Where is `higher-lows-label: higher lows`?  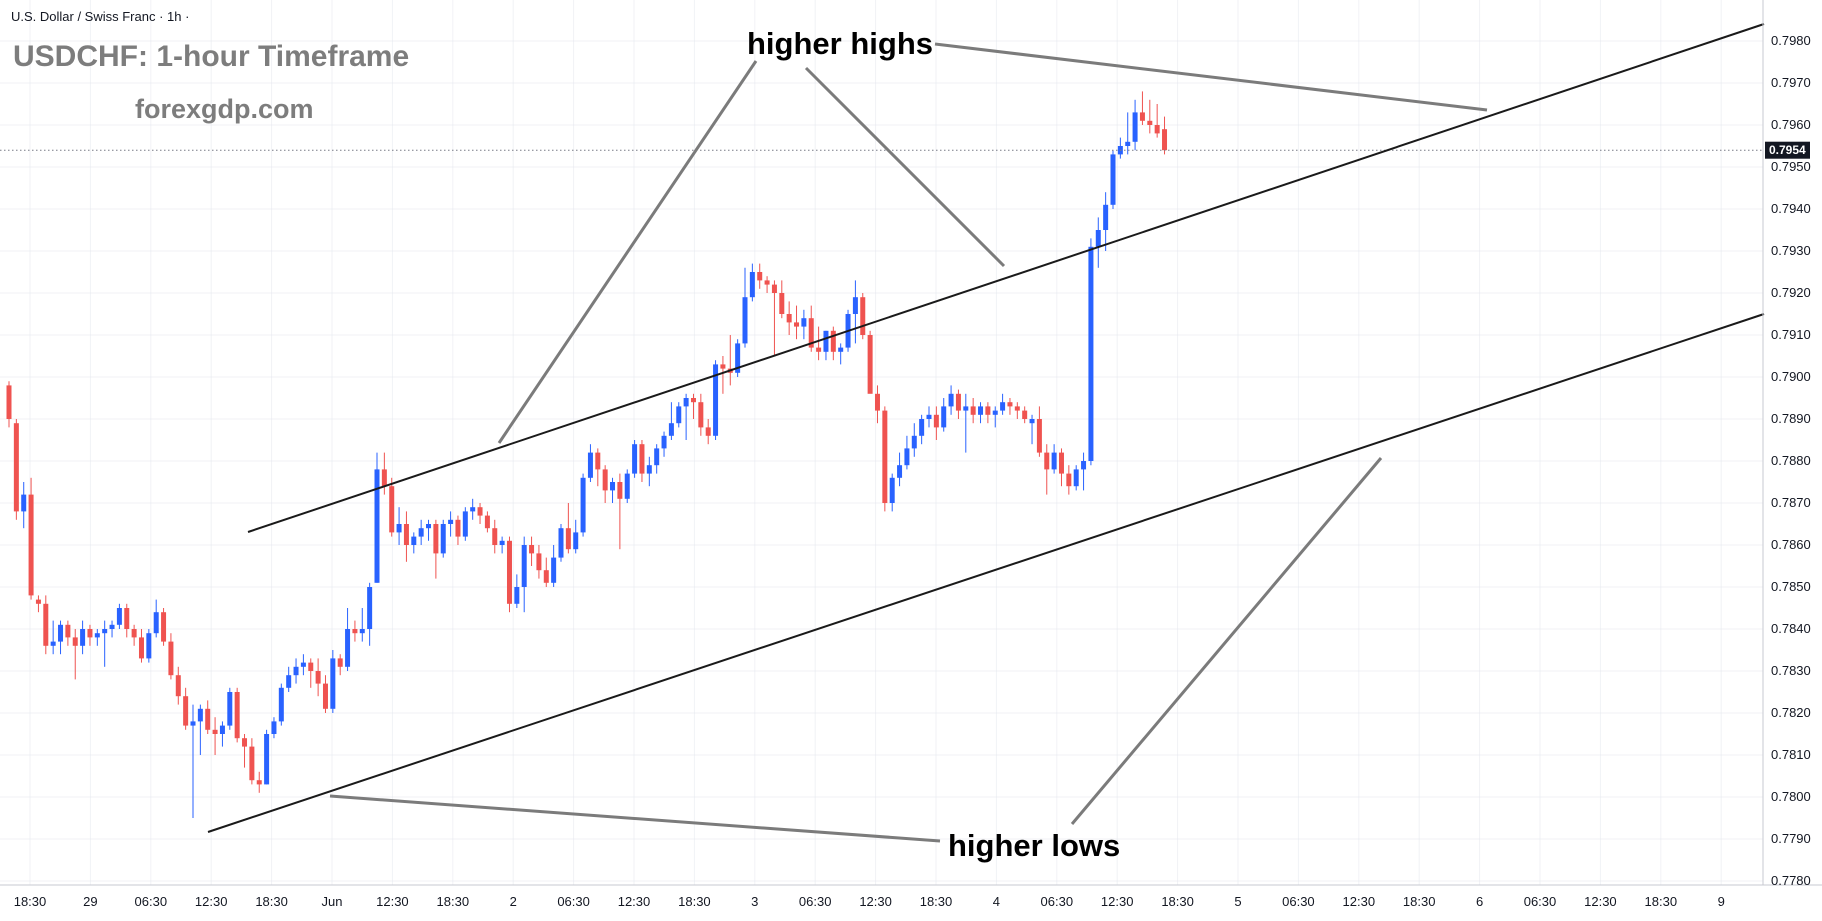
higher-lows-label: higher lows is located at coordinates (1034, 845).